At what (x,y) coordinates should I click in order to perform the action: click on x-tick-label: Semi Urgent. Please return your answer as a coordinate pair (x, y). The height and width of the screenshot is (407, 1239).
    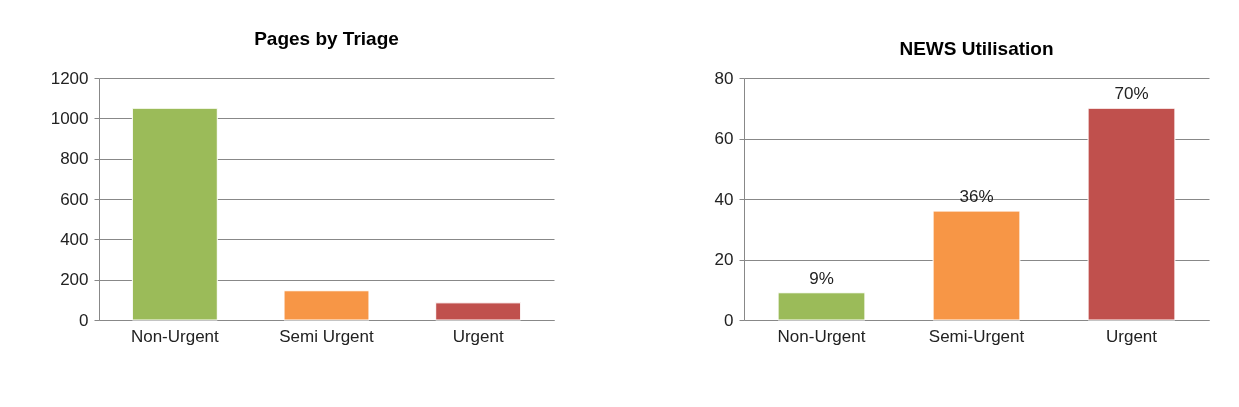
    Looking at the image, I should click on (327, 336).